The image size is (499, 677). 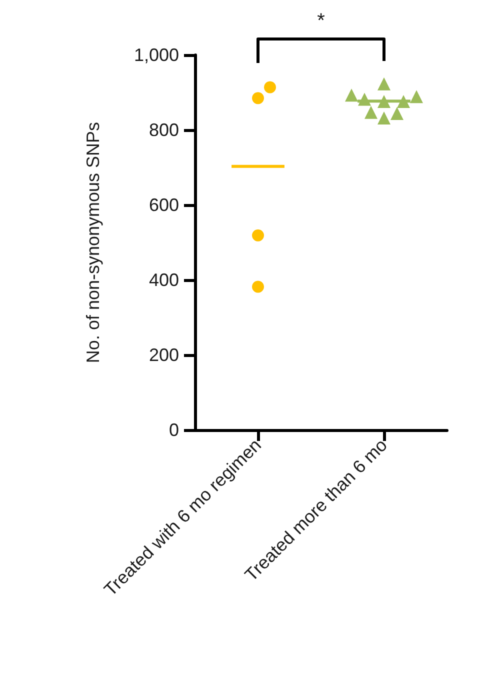 I want to click on y-tick-label: 800, so click(x=163, y=130).